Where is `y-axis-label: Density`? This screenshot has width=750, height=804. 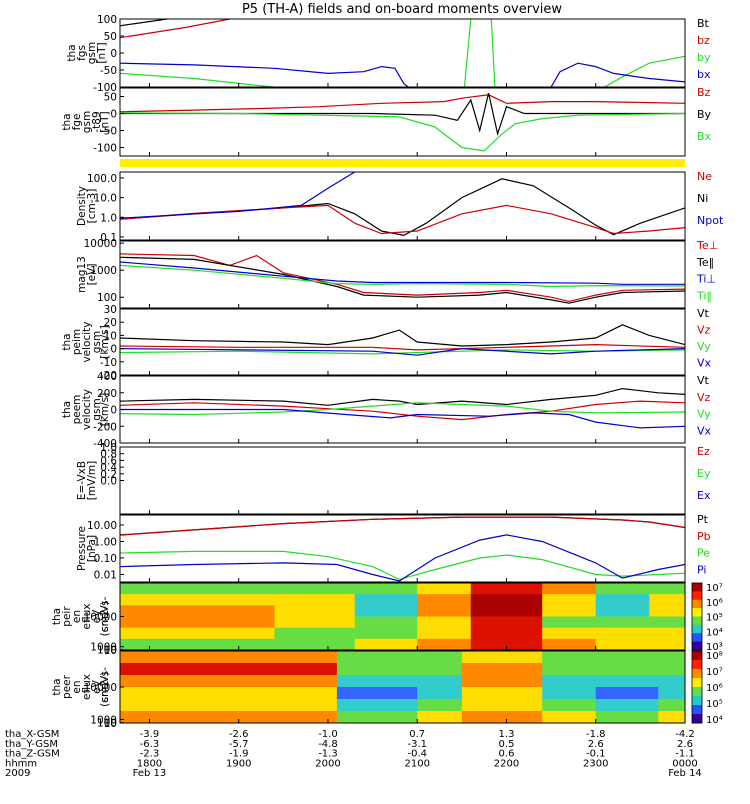 y-axis-label: Density is located at coordinates (82, 206).